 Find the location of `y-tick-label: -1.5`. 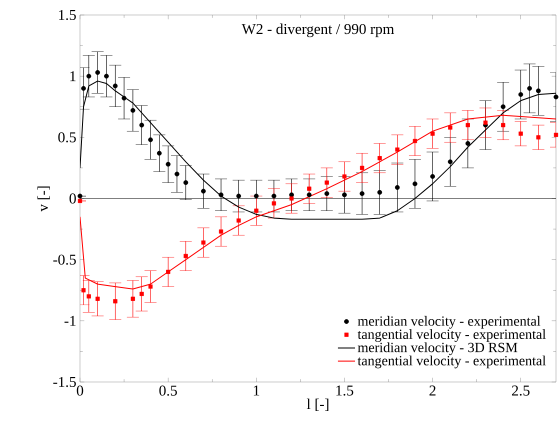

y-tick-label: -1.5 is located at coordinates (64, 382).